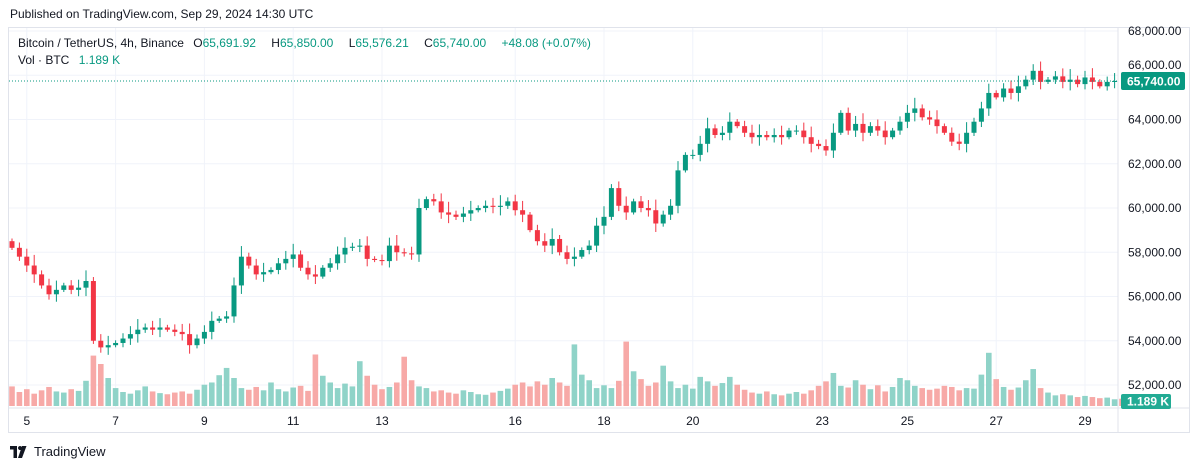 This screenshot has width=1200, height=469. Describe the element at coordinates (997, 421) in the screenshot. I see `date-tick-label: 27` at that location.